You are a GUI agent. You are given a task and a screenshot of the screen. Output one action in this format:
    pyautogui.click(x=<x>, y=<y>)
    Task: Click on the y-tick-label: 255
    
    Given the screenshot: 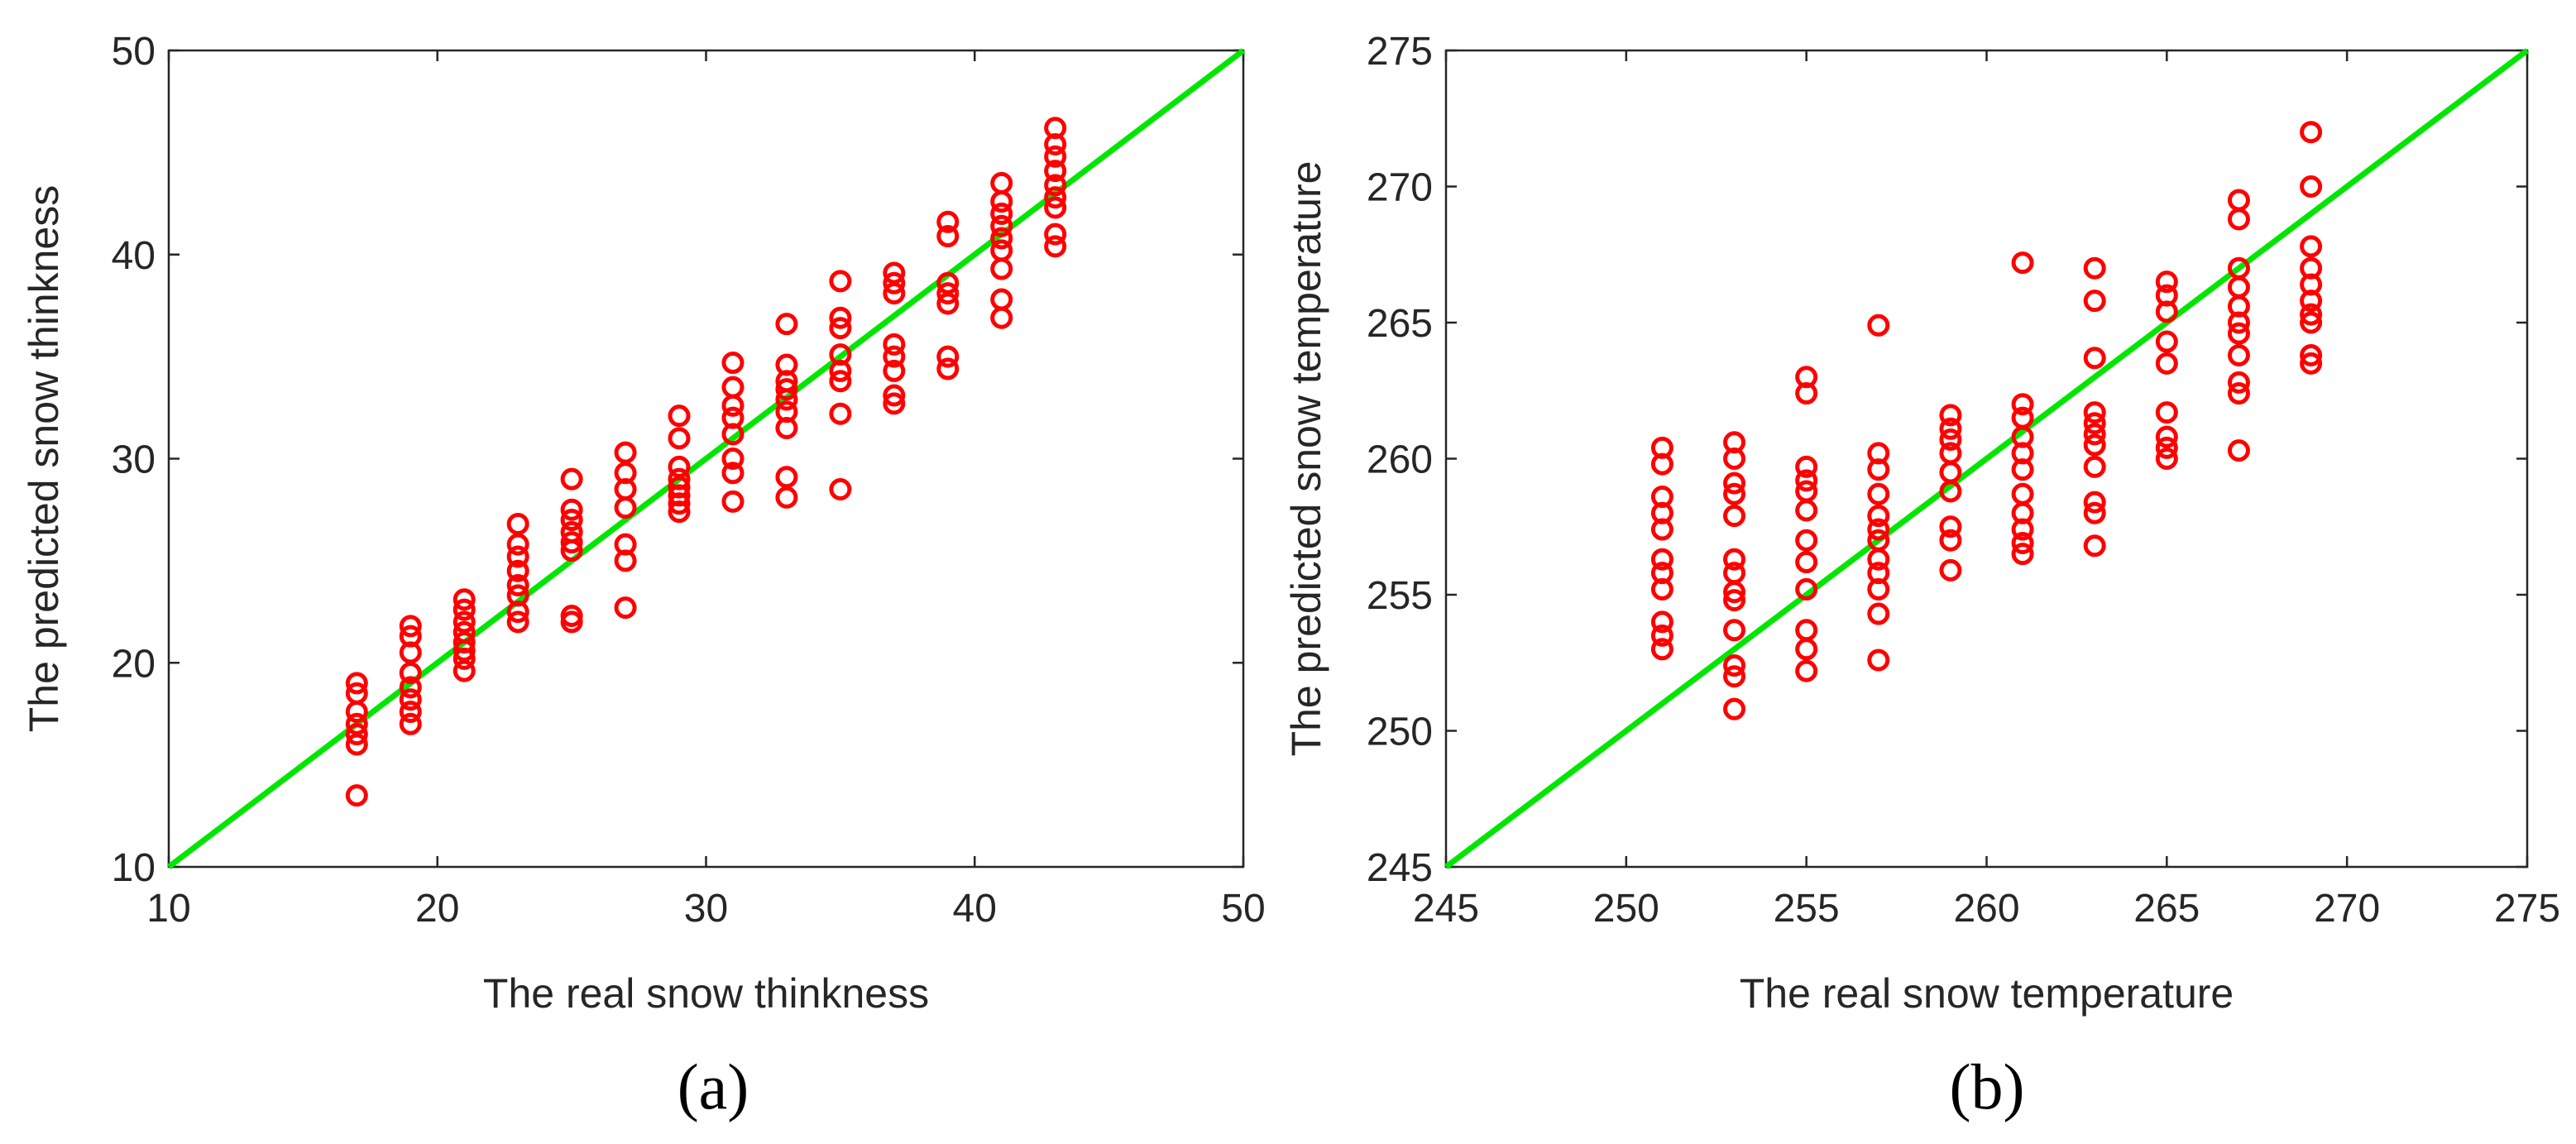 What is the action you would take?
    pyautogui.click(x=1400, y=596)
    